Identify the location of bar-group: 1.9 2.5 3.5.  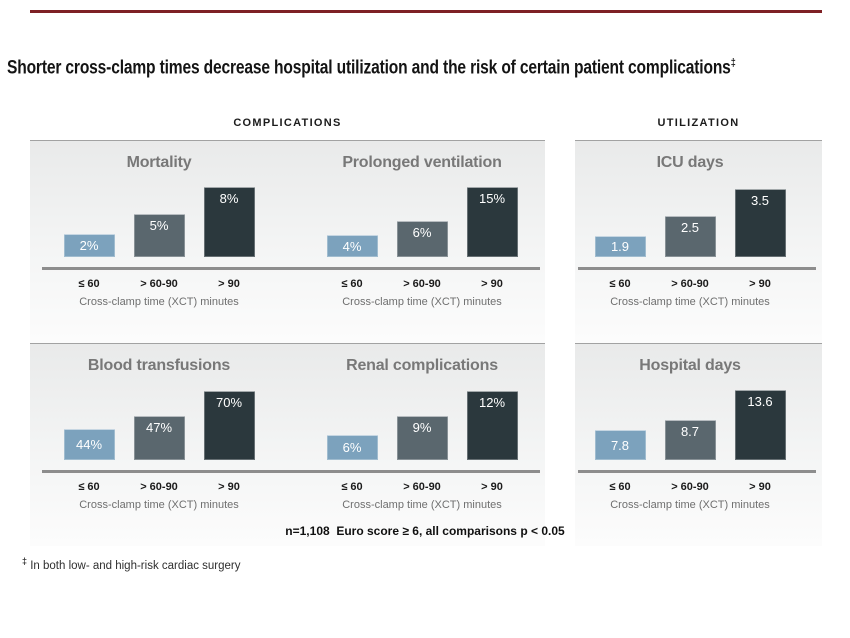
(690, 222).